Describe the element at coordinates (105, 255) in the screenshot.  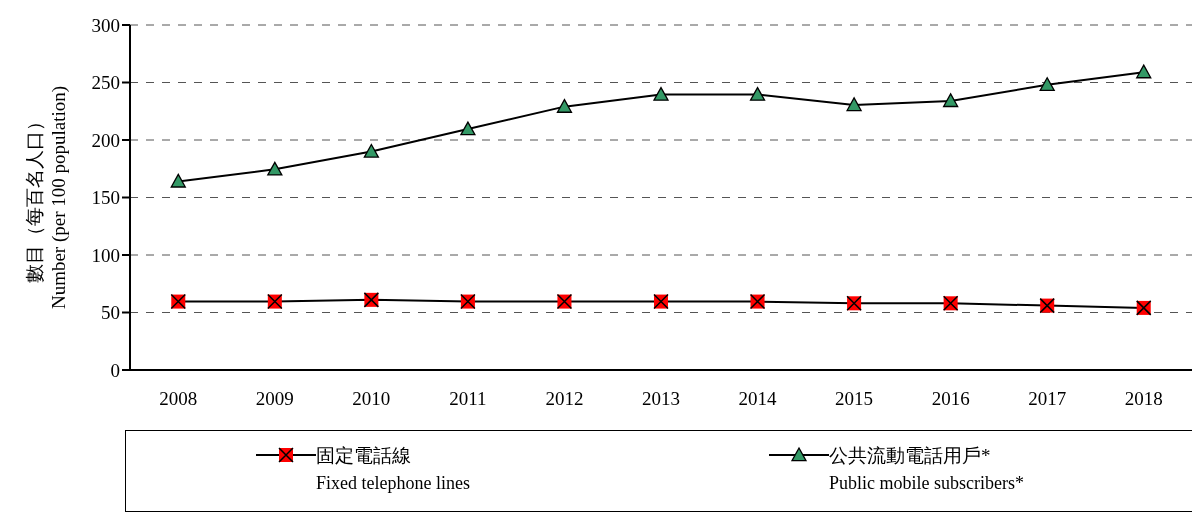
I see `y-tick-label: 100` at that location.